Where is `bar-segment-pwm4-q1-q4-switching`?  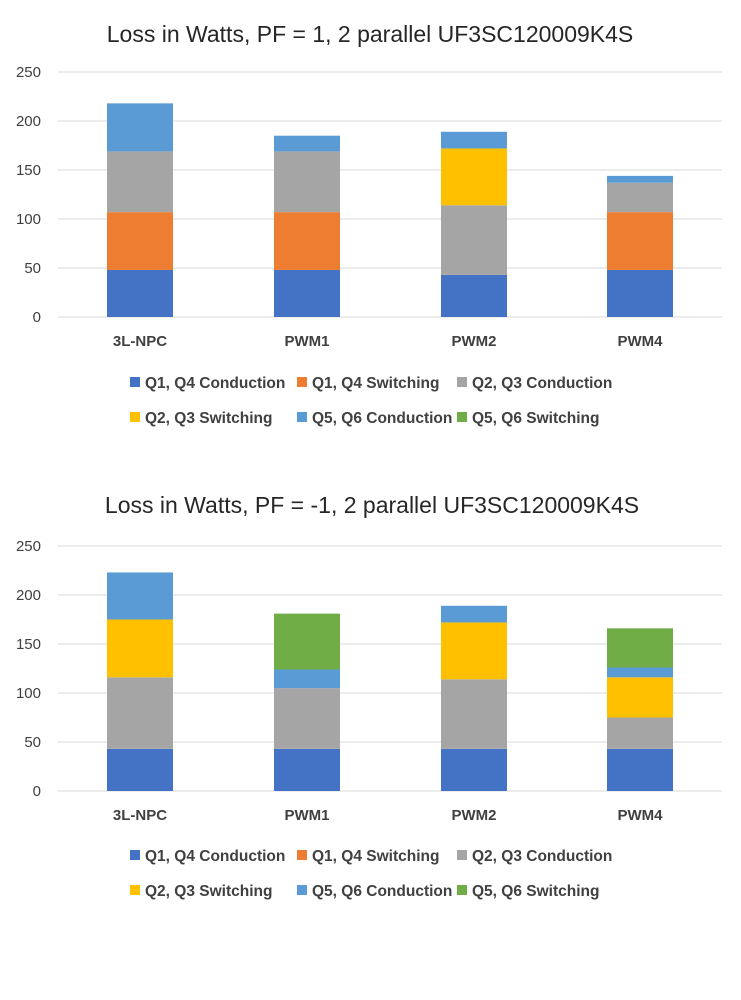
bar-segment-pwm4-q1-q4-switching is located at coordinates (640, 241).